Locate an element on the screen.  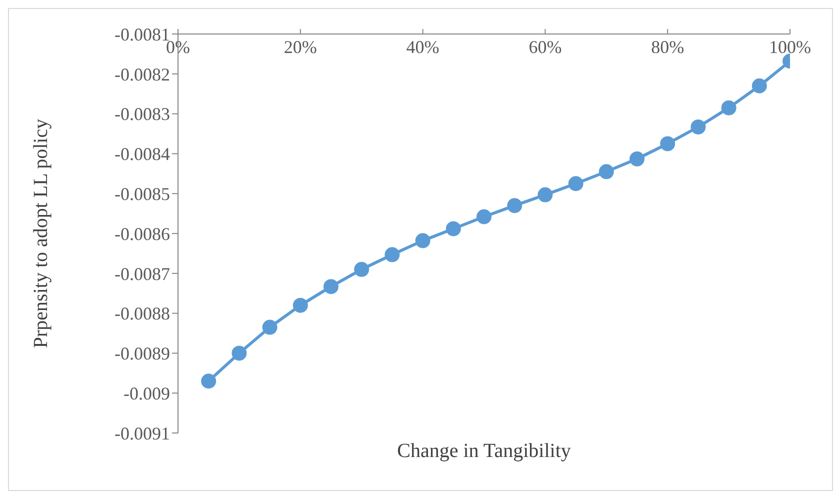
x-tick-label: 100% is located at coordinates (790, 47).